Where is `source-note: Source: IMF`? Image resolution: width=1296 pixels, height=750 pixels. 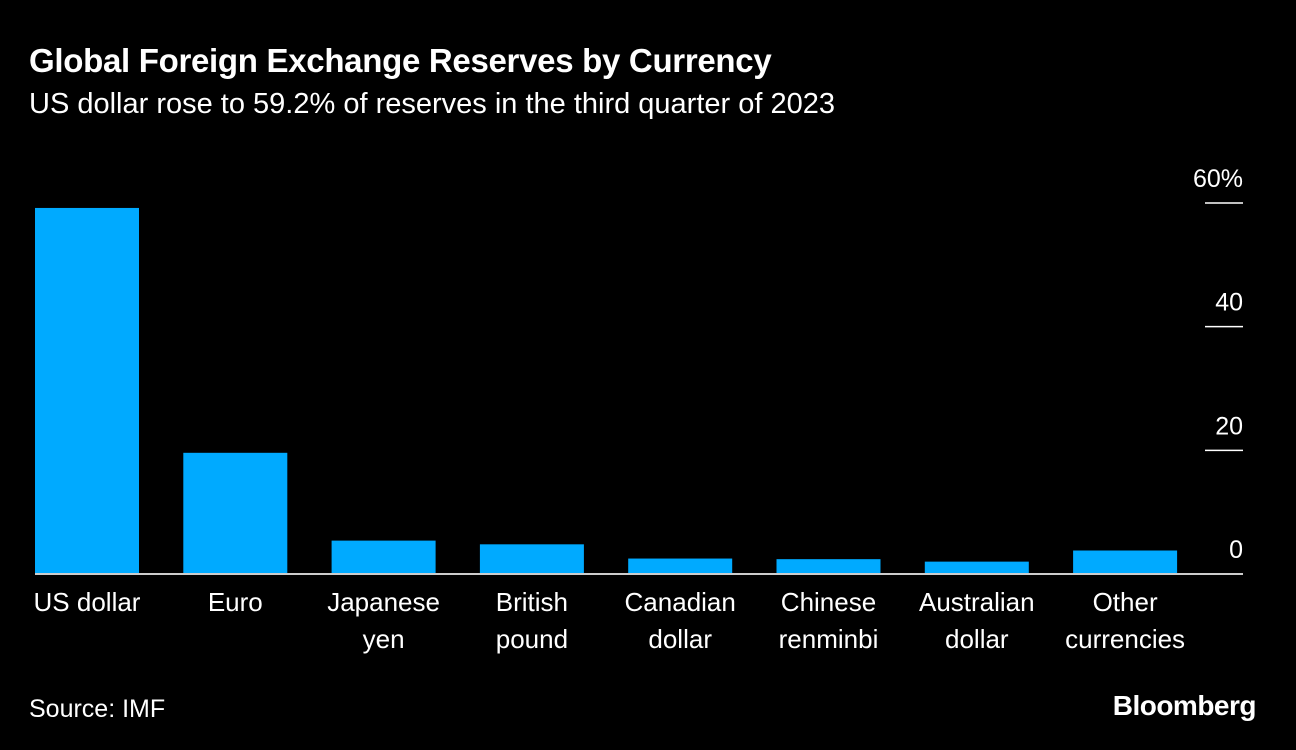
source-note: Source: IMF is located at coordinates (97, 709).